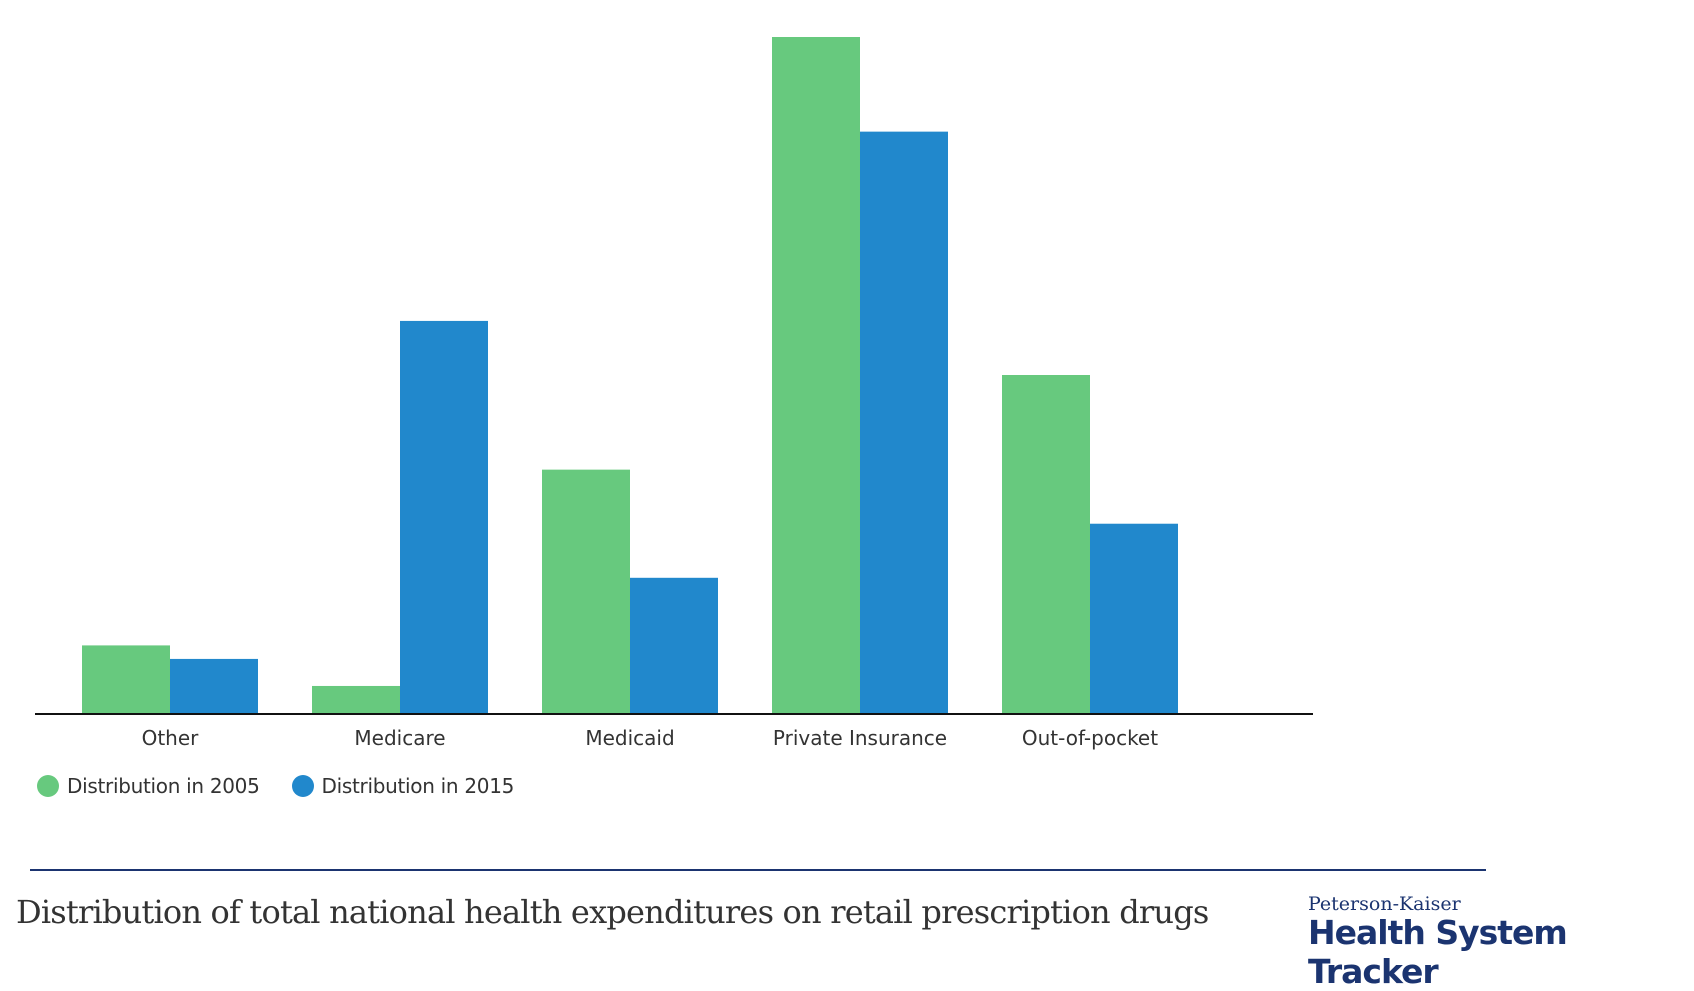 Image resolution: width=1694 pixels, height=991 pixels. I want to click on x-tick-label: Medicaid, so click(629, 738).